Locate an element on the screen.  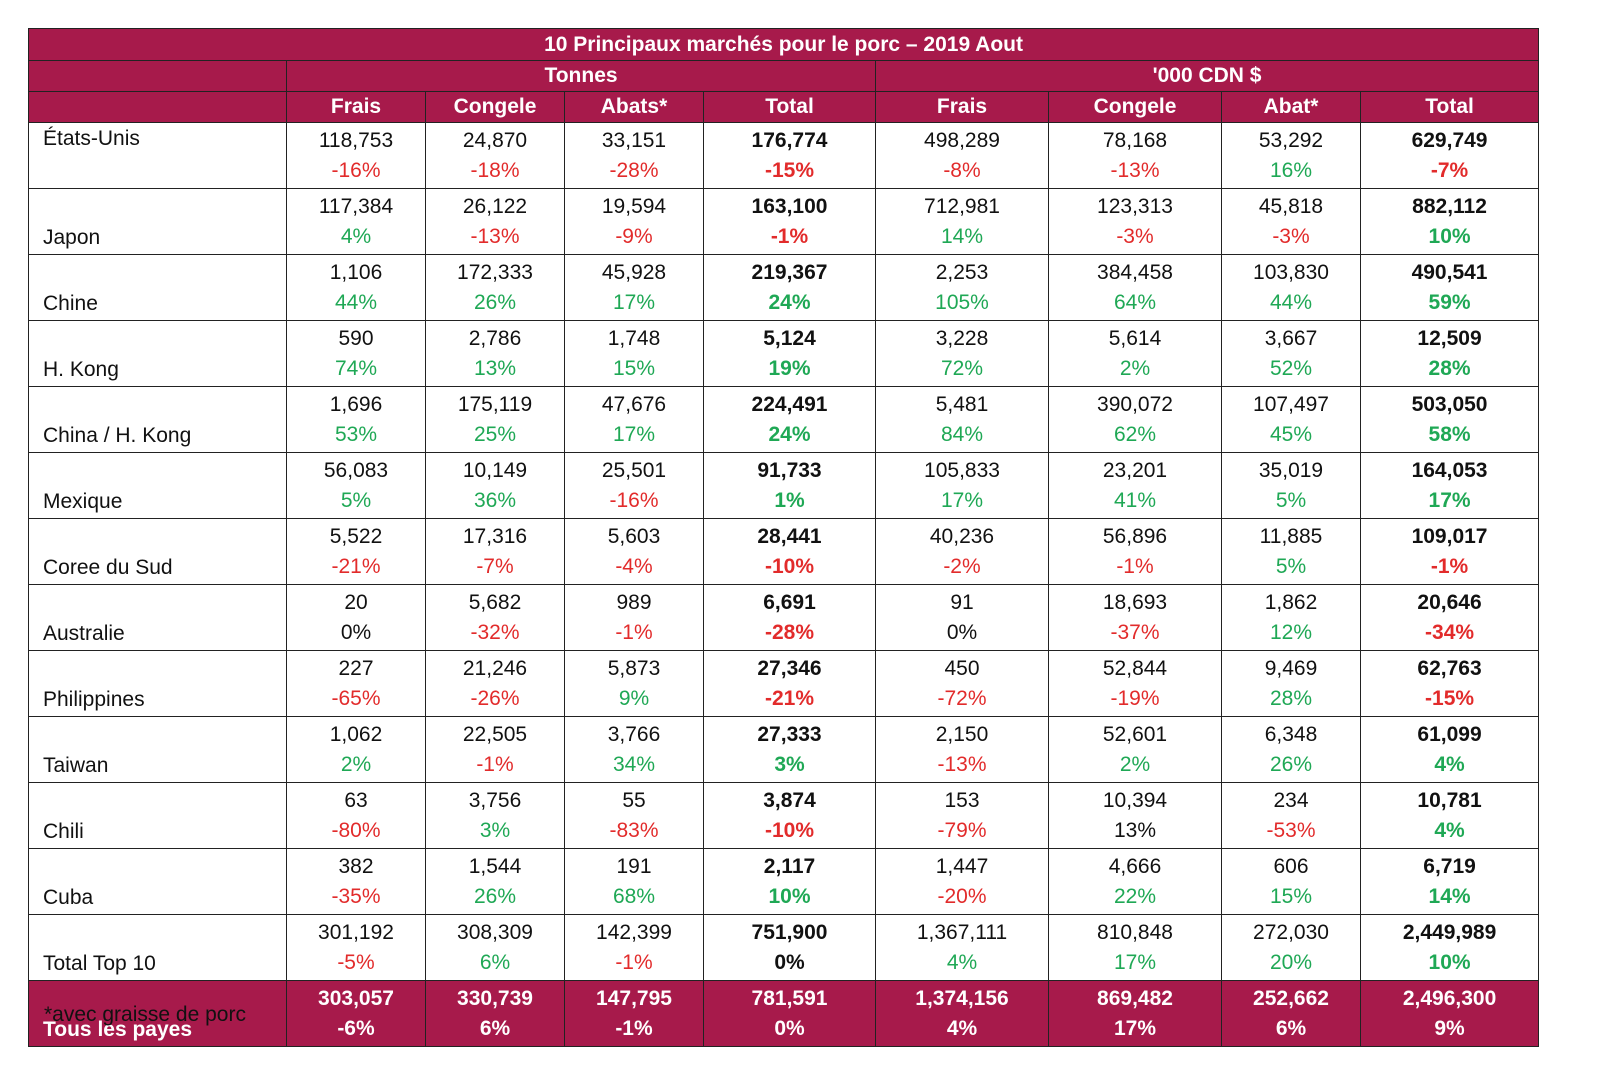
cell-value: 2,496,300 is located at coordinates (1449, 998).